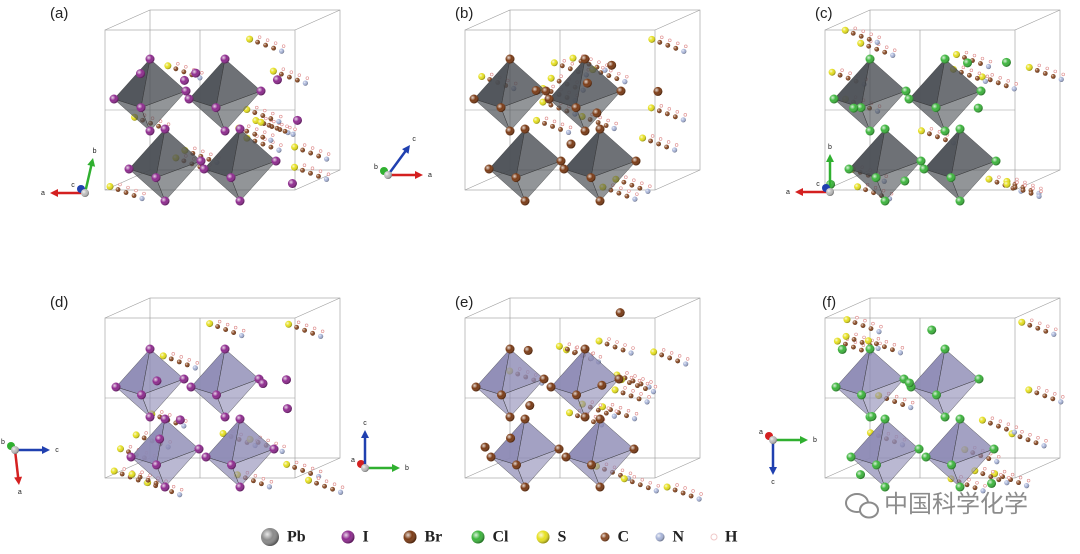 Image resolution: width=1080 pixels, height=554 pixels. I want to click on panel-label: (a), so click(59, 13).